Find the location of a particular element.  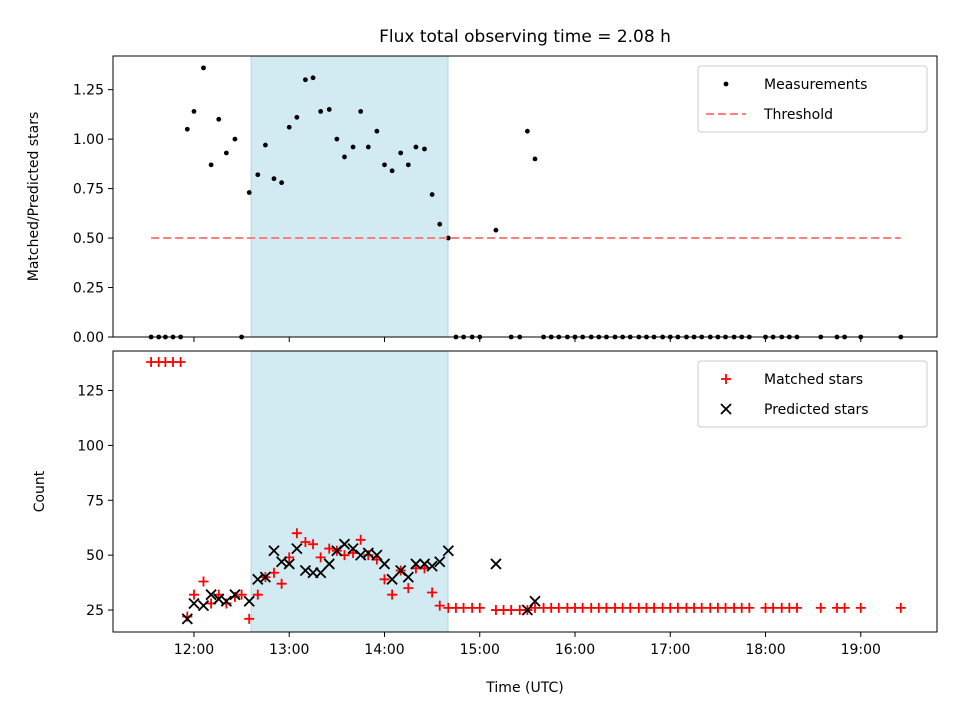

legend-label: Threshold is located at coordinates (798, 115).